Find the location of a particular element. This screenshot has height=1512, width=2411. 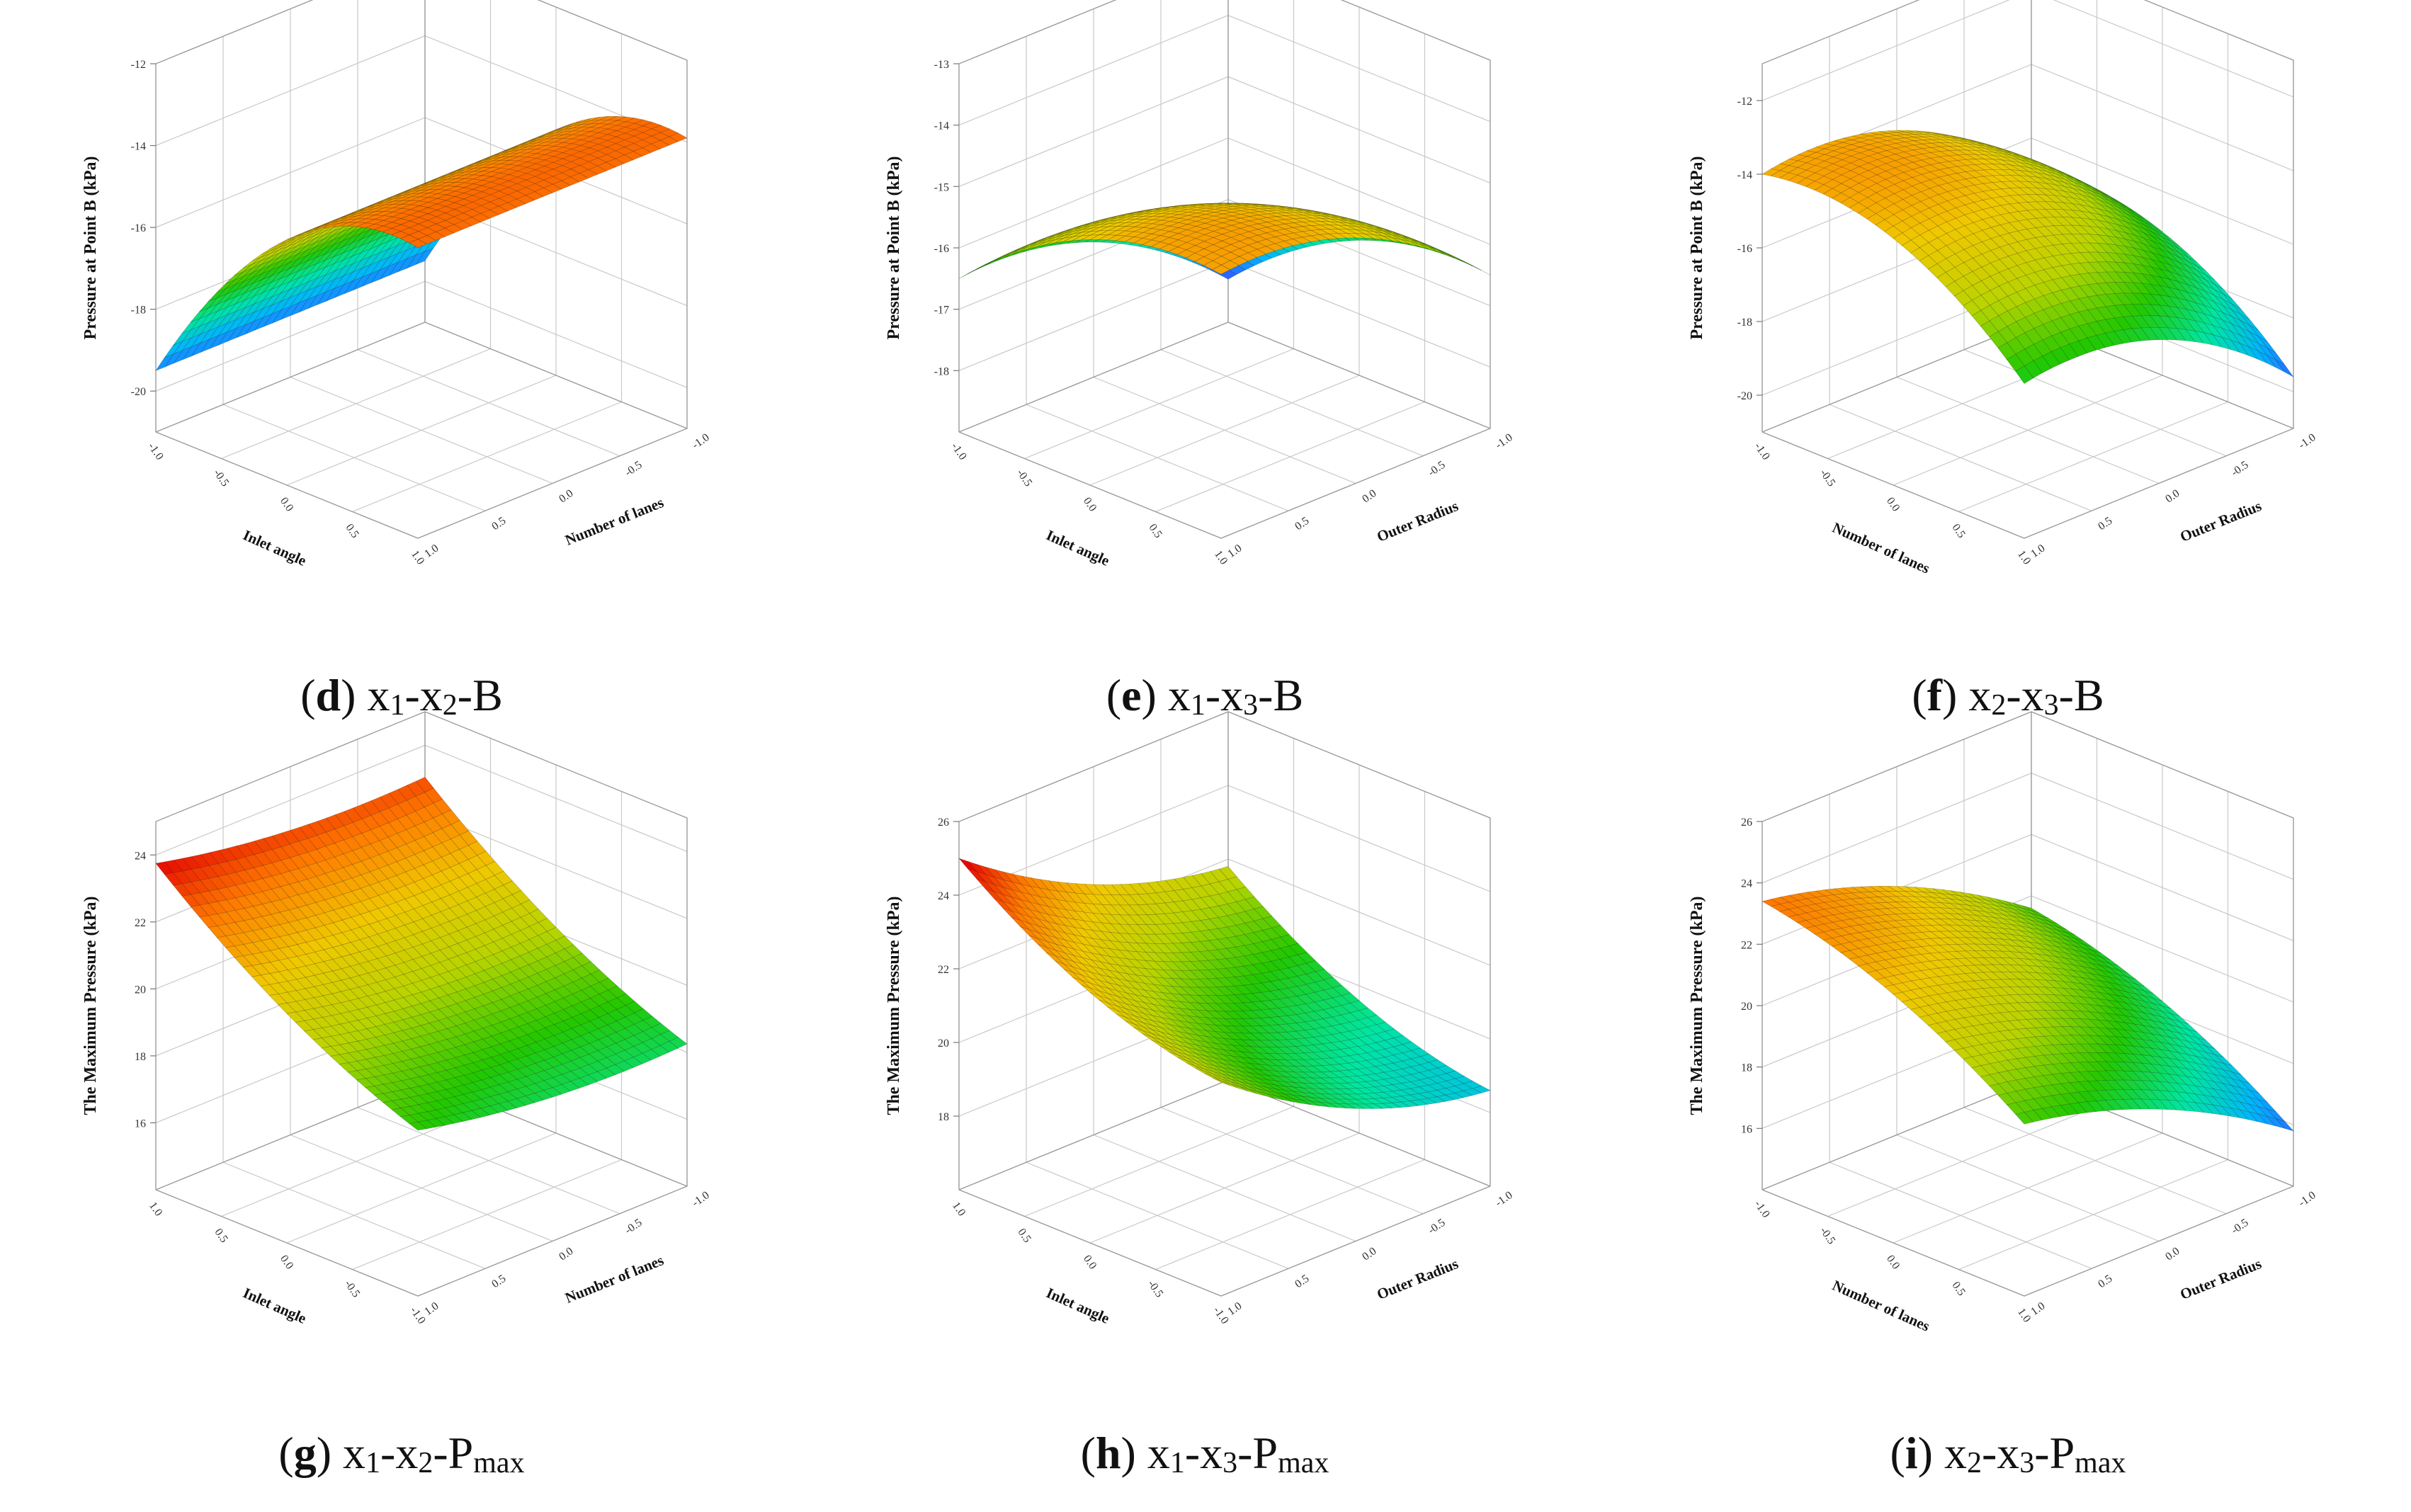

z-ticks: -18 -17 -16 -15 -14 -13 is located at coordinates (946, 218).